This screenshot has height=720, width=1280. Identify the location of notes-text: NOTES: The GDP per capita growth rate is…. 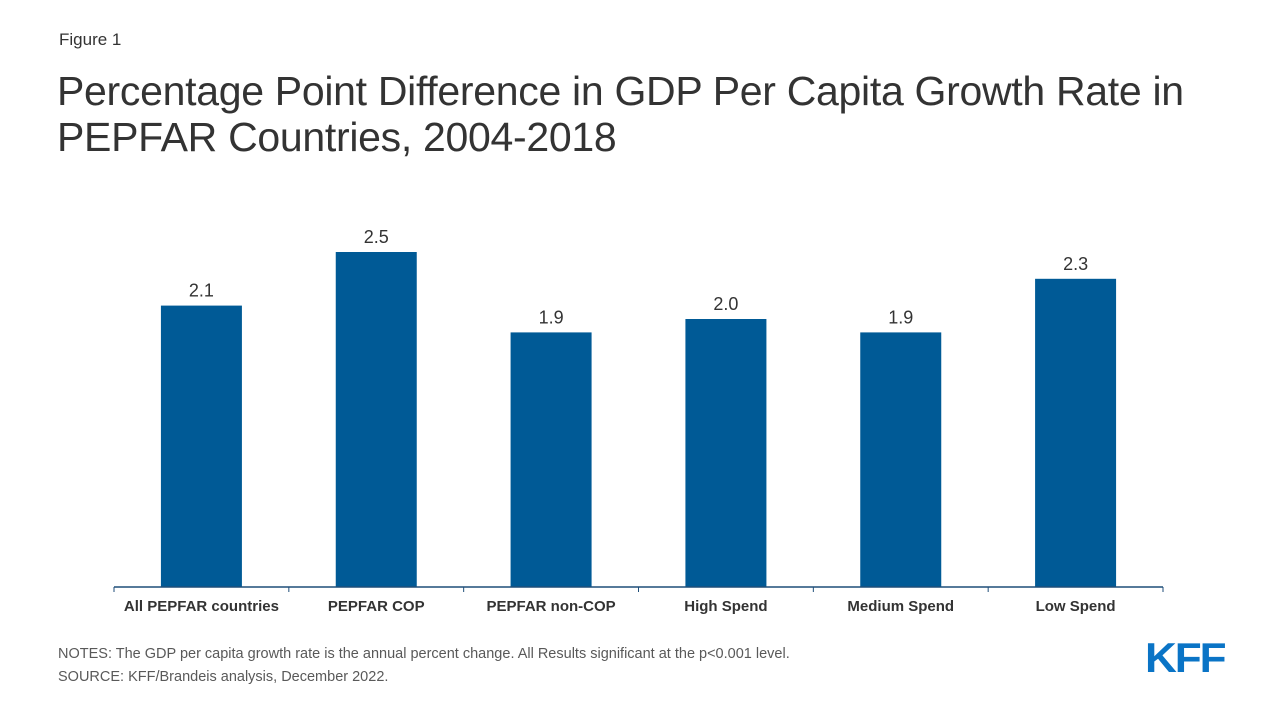
(424, 654).